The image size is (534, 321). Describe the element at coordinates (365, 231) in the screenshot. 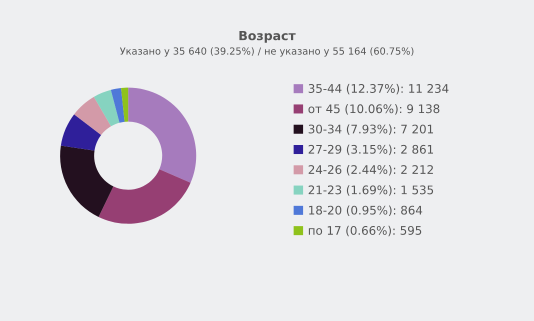

I see `legend-label: по 17 (0.66%): 595` at that location.